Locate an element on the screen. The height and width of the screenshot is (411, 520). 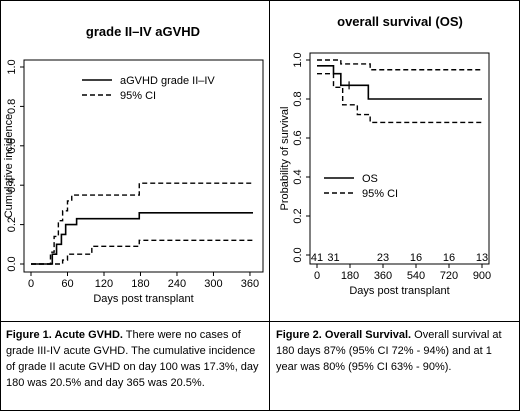
at-risk-count: 23 is located at coordinates (383, 258).